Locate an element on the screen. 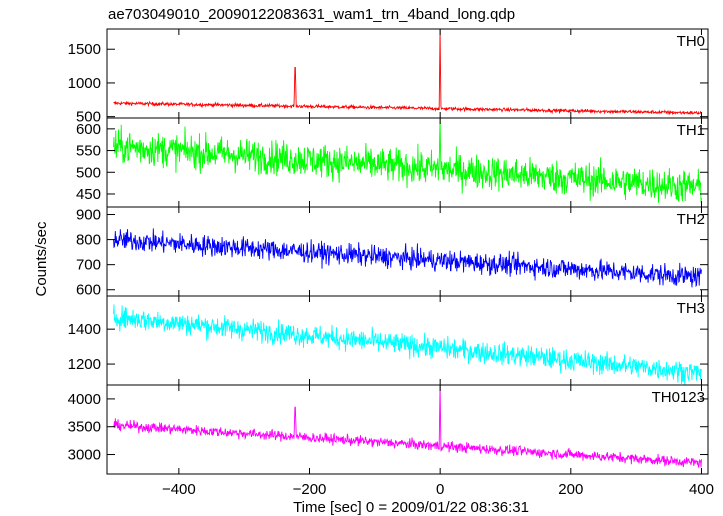  y-tick-label: 1200 is located at coordinates (84, 364).